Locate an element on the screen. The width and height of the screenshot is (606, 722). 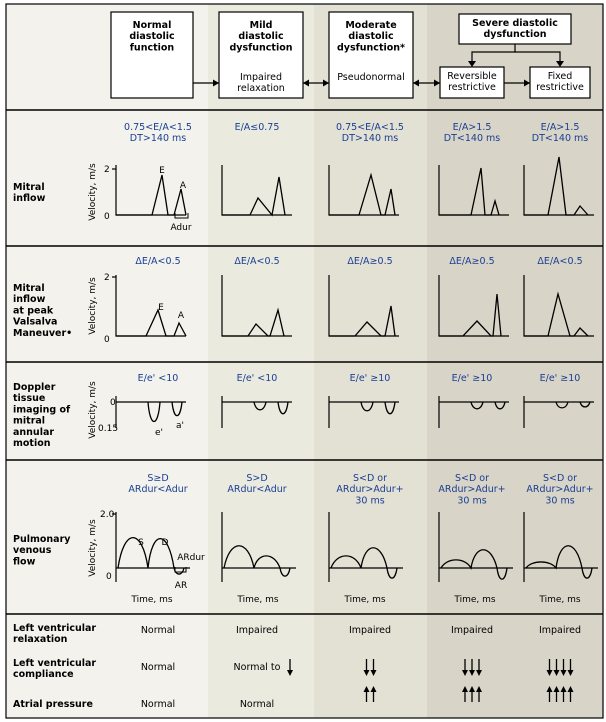
severe-box is located at coordinates (515, 29).